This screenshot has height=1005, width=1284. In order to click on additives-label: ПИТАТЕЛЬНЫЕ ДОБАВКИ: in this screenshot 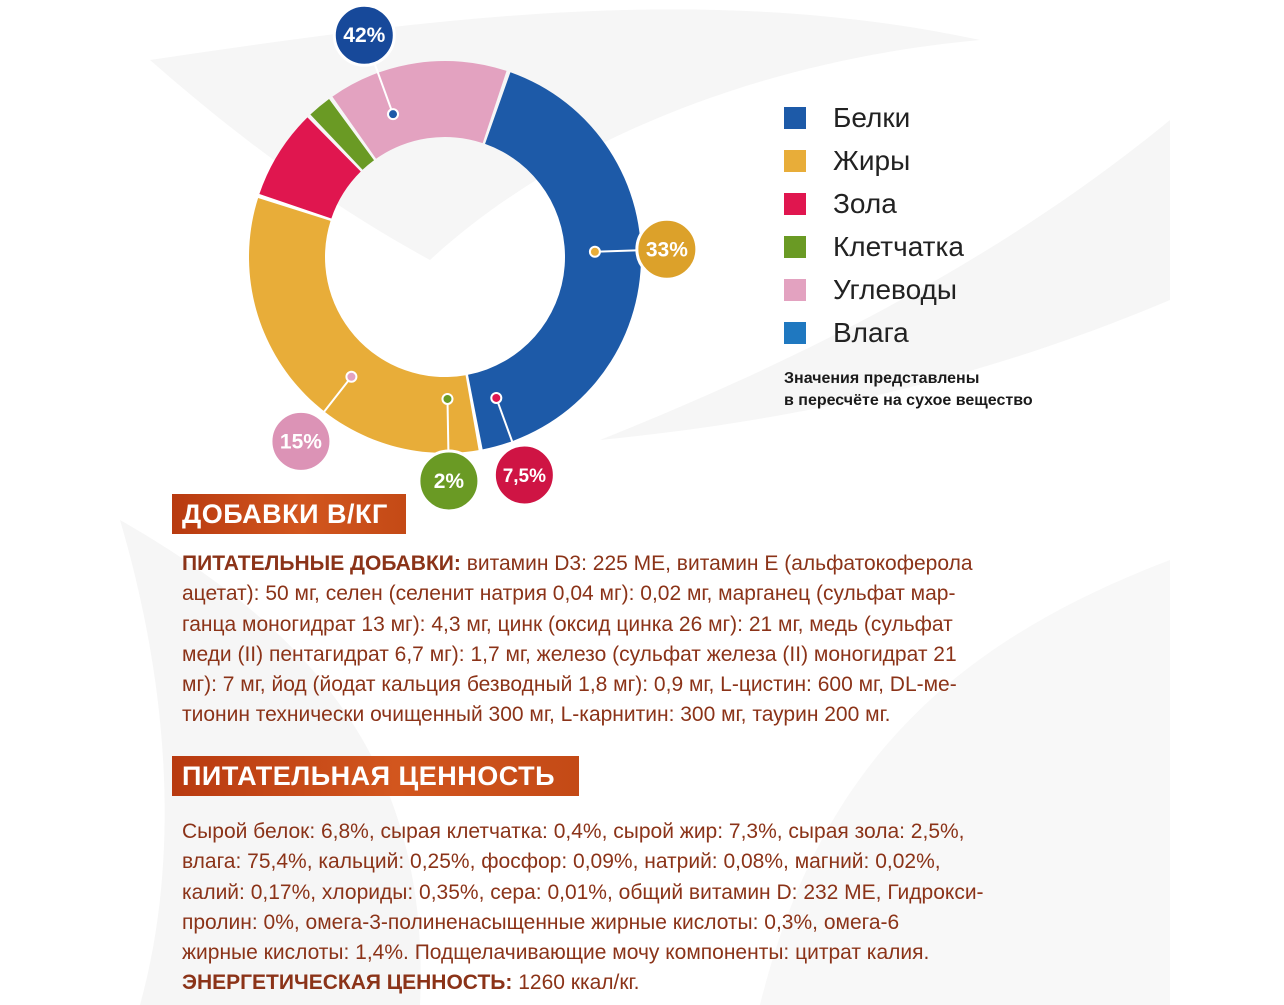, I will do `click(321, 563)`.